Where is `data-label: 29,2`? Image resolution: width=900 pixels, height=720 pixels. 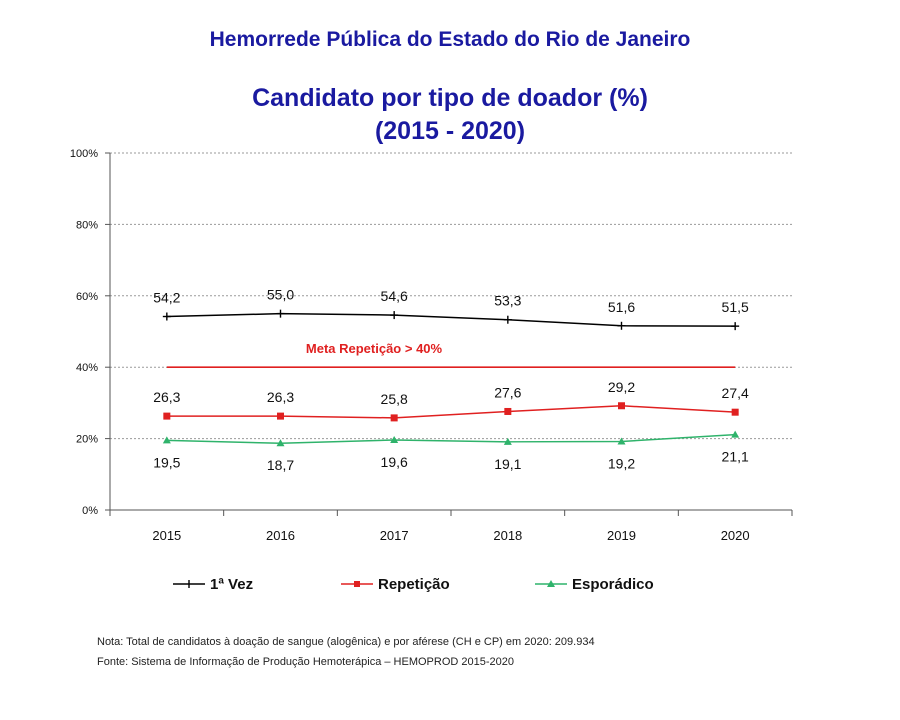 data-label: 29,2 is located at coordinates (621, 387).